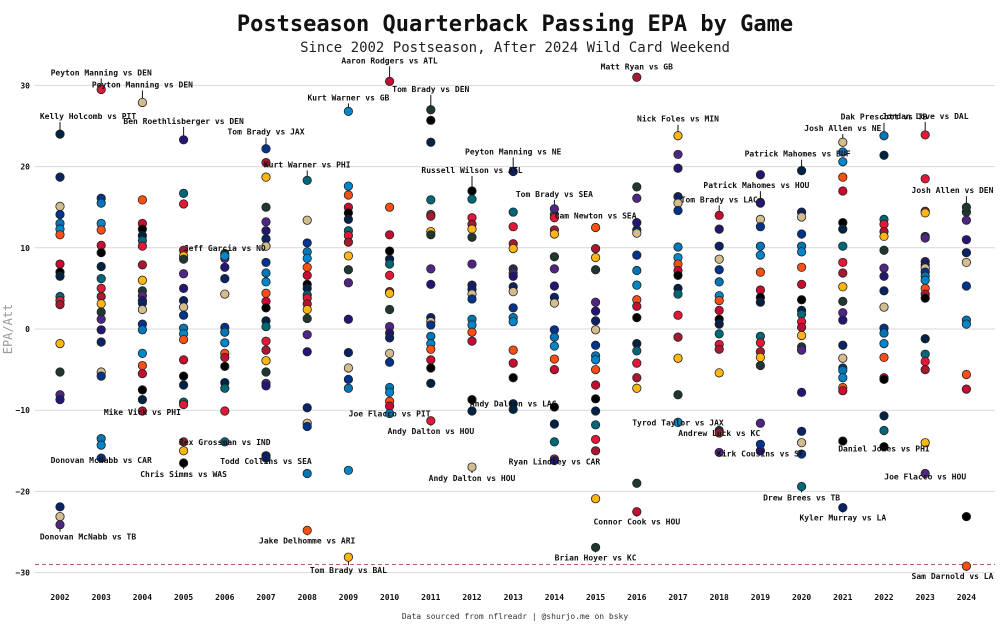 The height and width of the screenshot is (625, 1000). I want to click on x-tick-label: 2003, so click(101, 597).